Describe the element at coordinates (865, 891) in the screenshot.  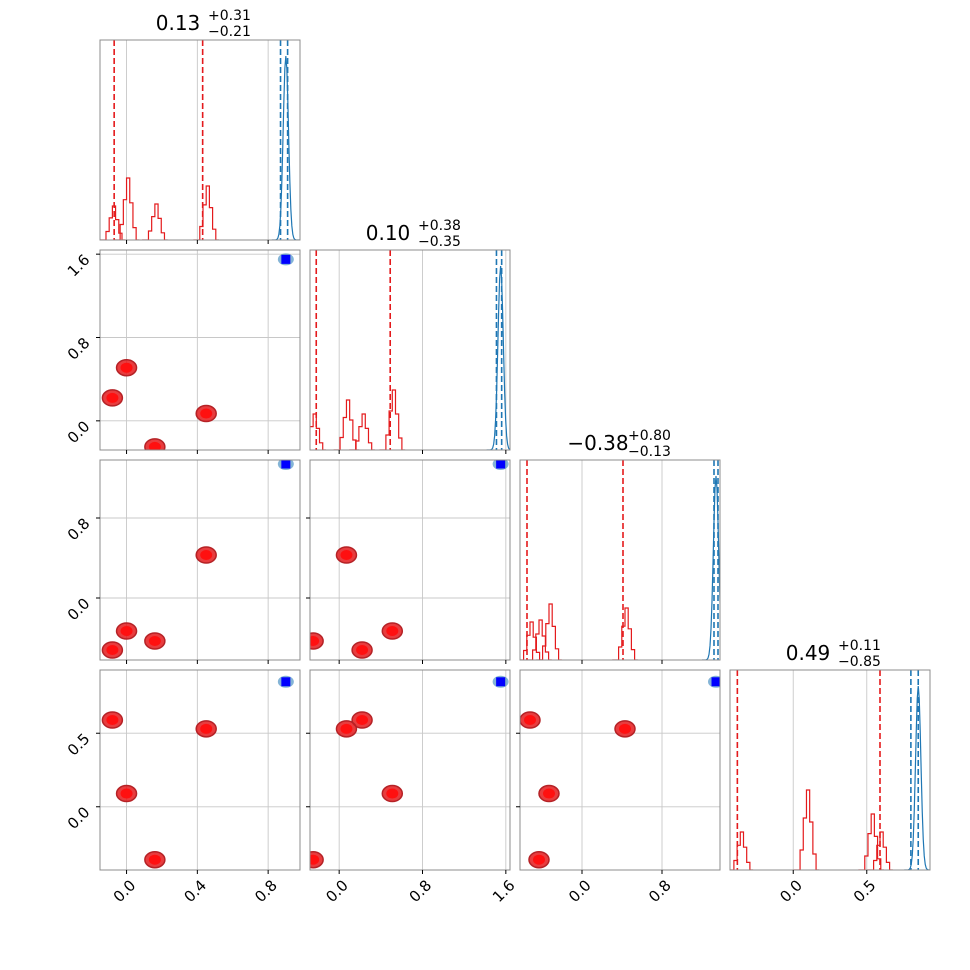
I see `x-tick-label: 0.5` at that location.